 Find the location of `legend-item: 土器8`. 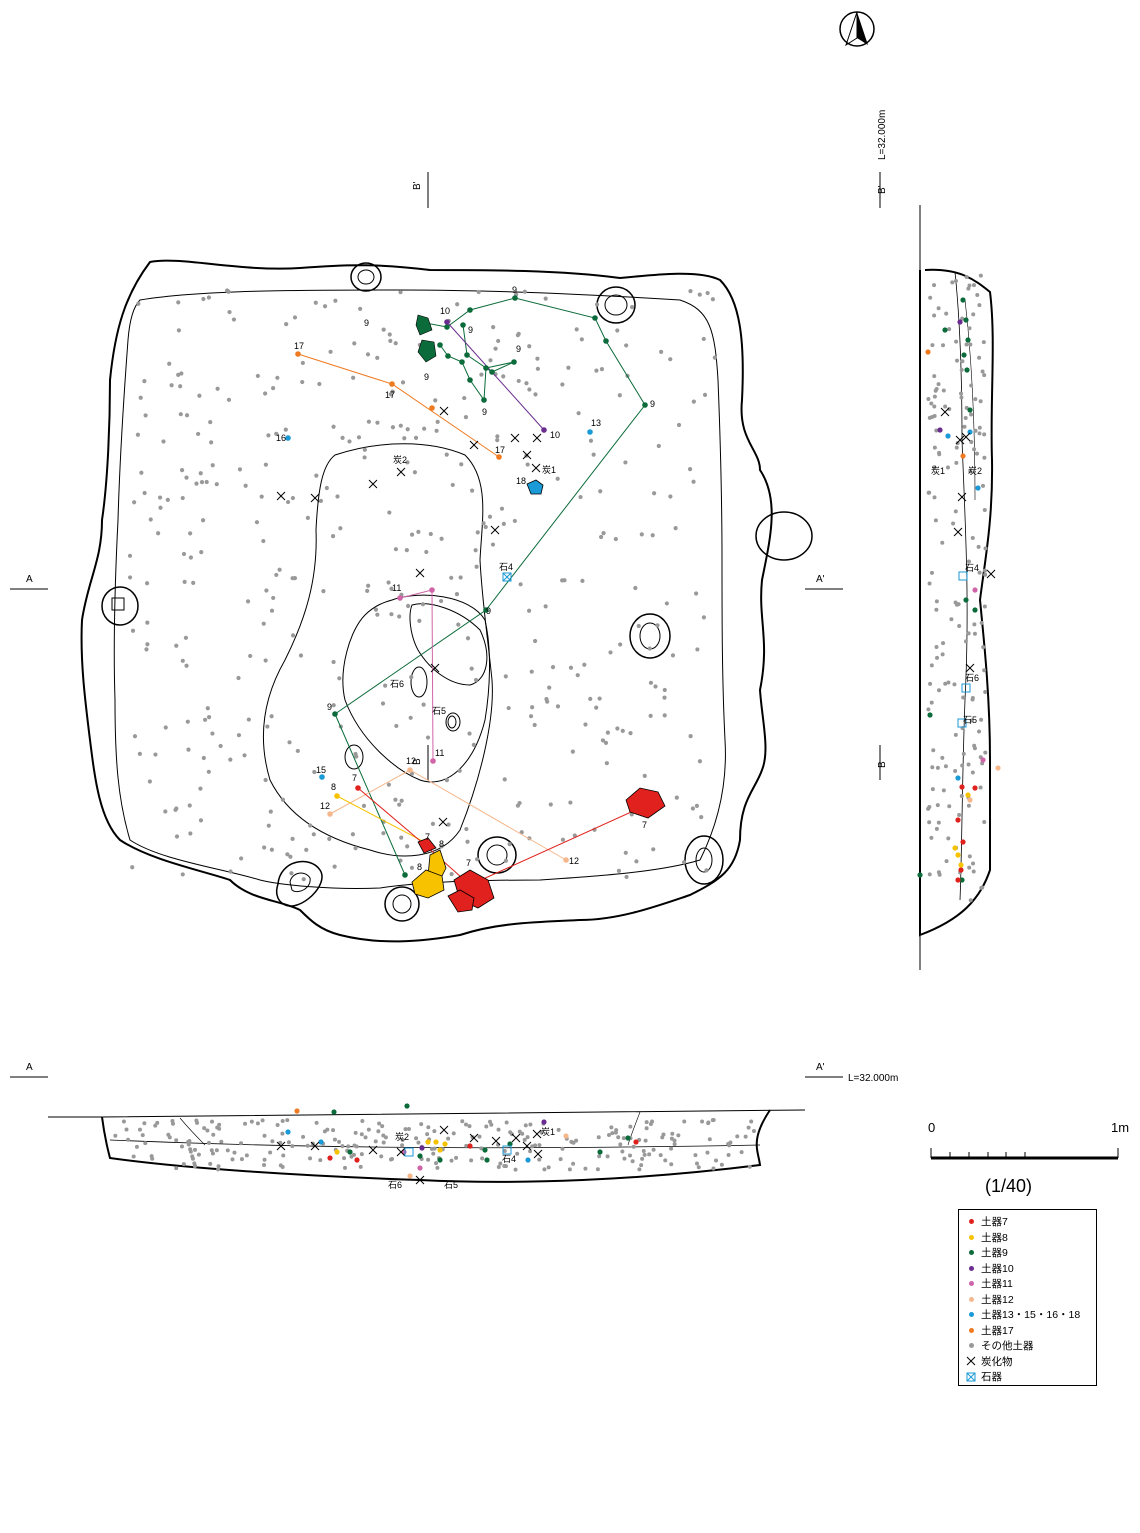

legend-item: 土器8 is located at coordinates (1027, 1238).